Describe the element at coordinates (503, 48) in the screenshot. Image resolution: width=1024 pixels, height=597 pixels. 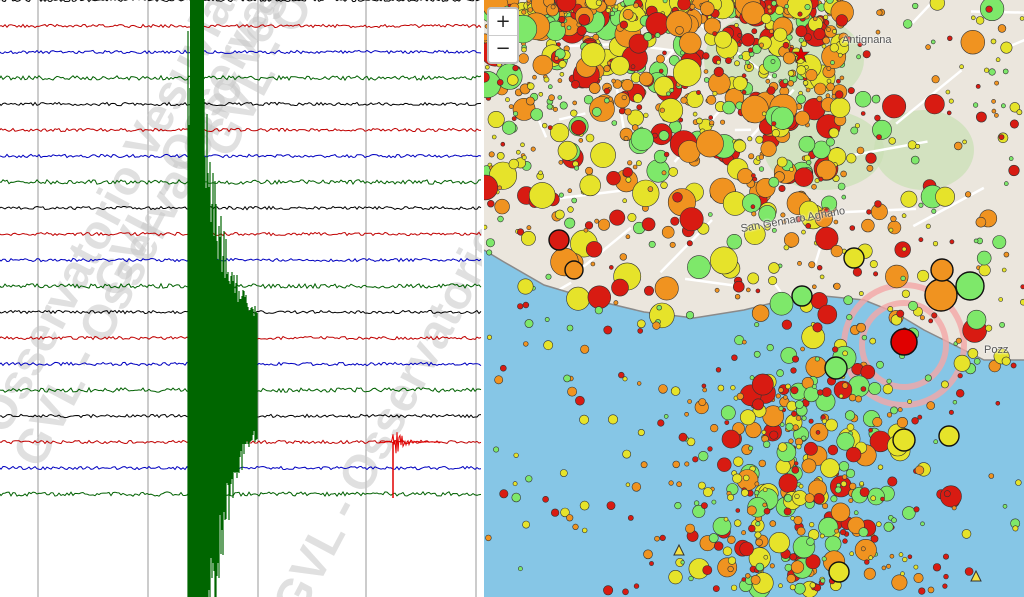
I see `zoom-out-button: −` at that location.